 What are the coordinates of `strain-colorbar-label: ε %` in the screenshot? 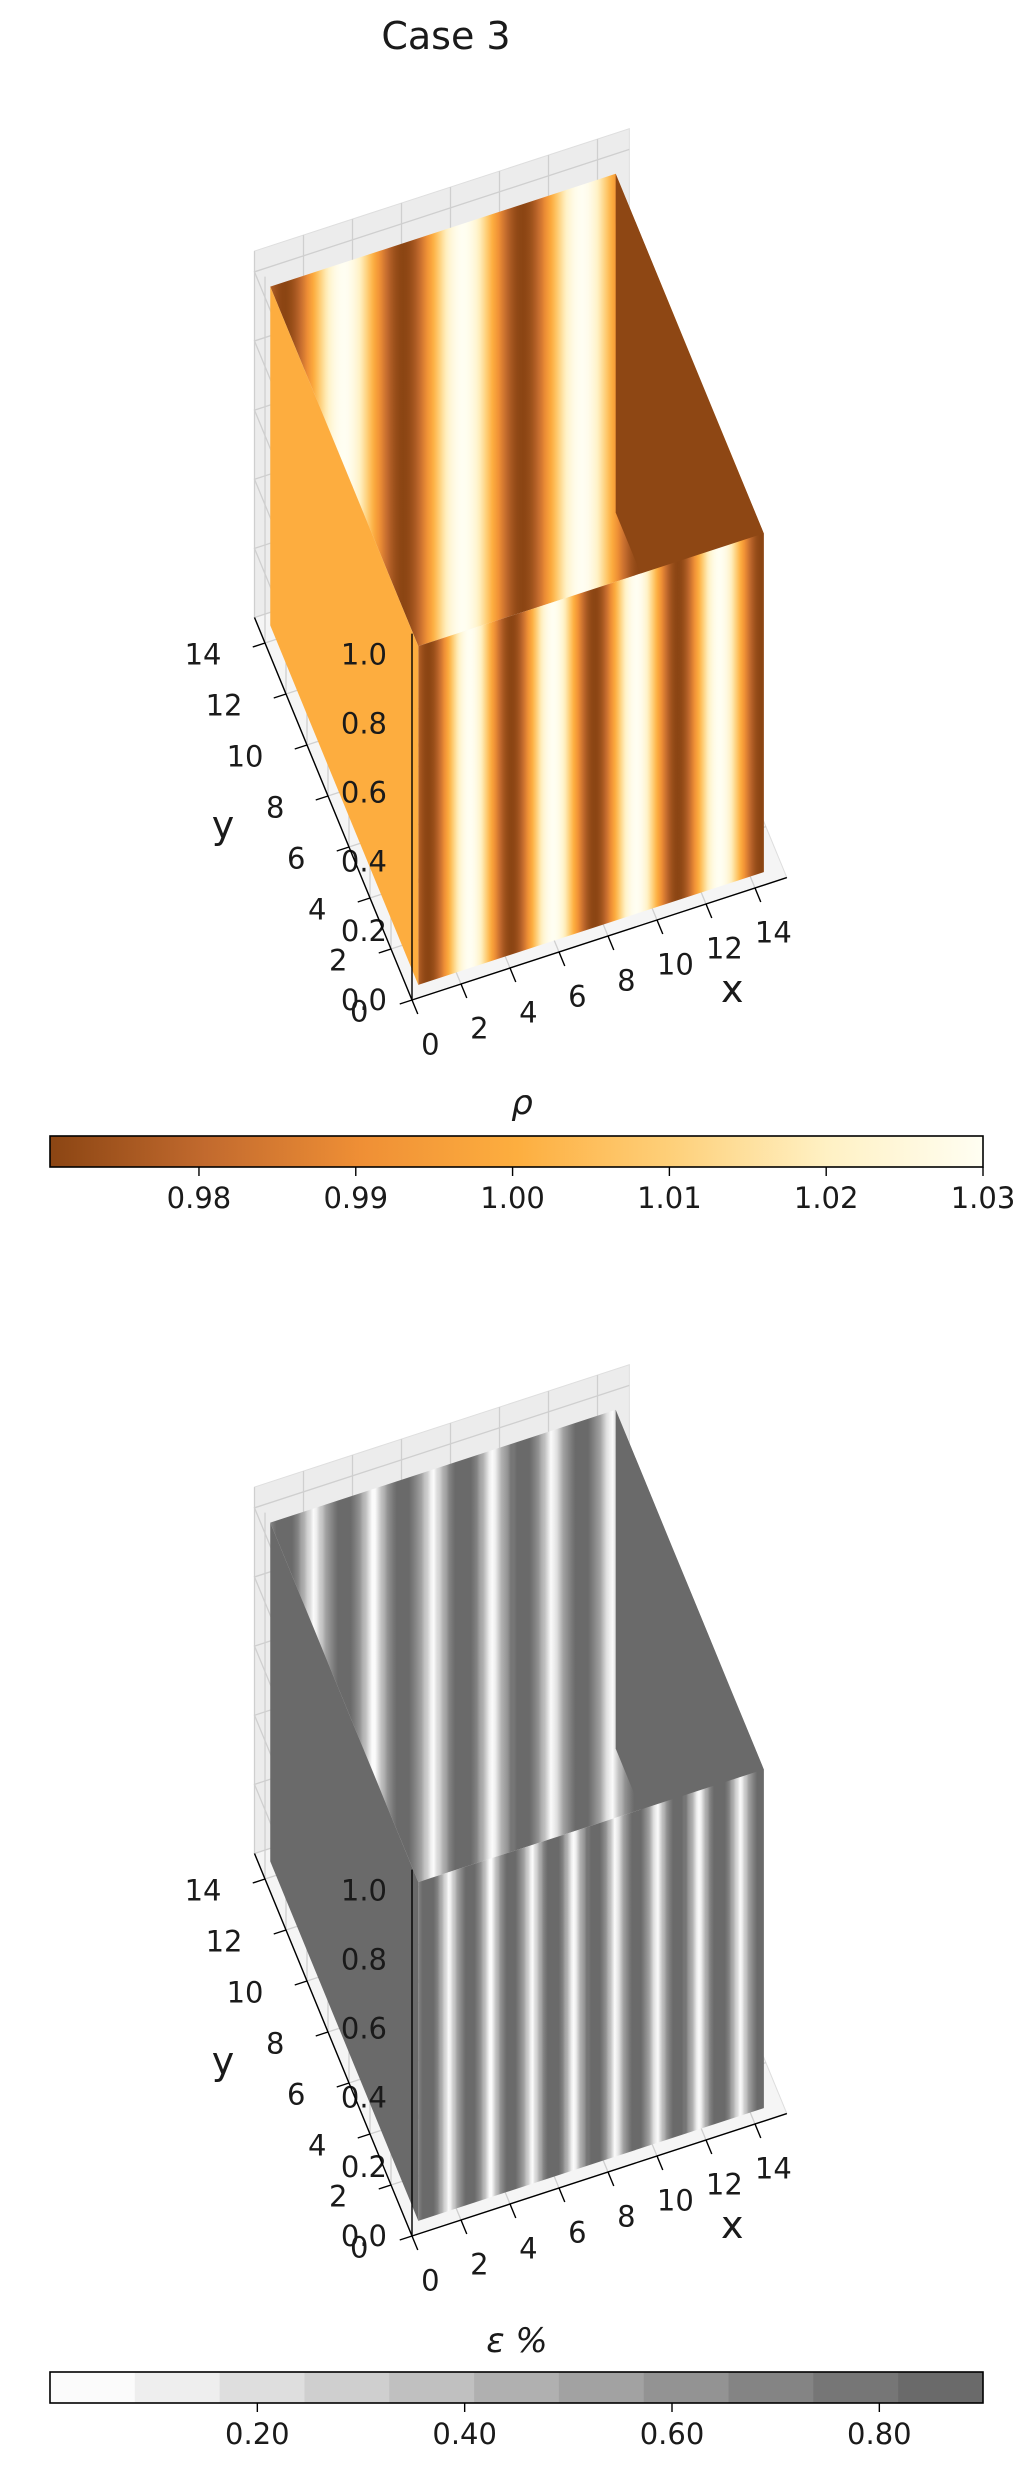 It's located at (517, 2341).